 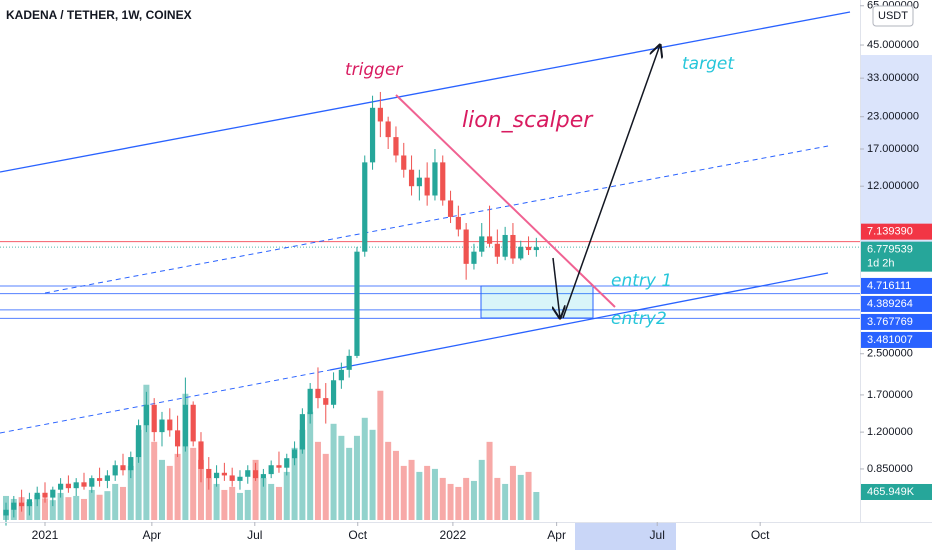 What do you see at coordinates (505, 201) in the screenshot?
I see `trigger-line` at bounding box center [505, 201].